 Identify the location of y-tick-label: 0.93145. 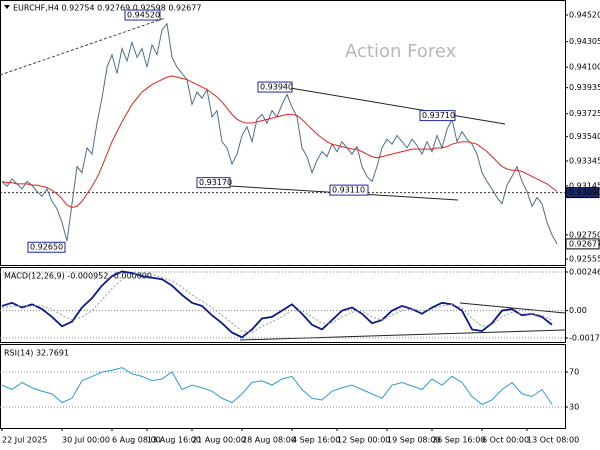
(584, 185).